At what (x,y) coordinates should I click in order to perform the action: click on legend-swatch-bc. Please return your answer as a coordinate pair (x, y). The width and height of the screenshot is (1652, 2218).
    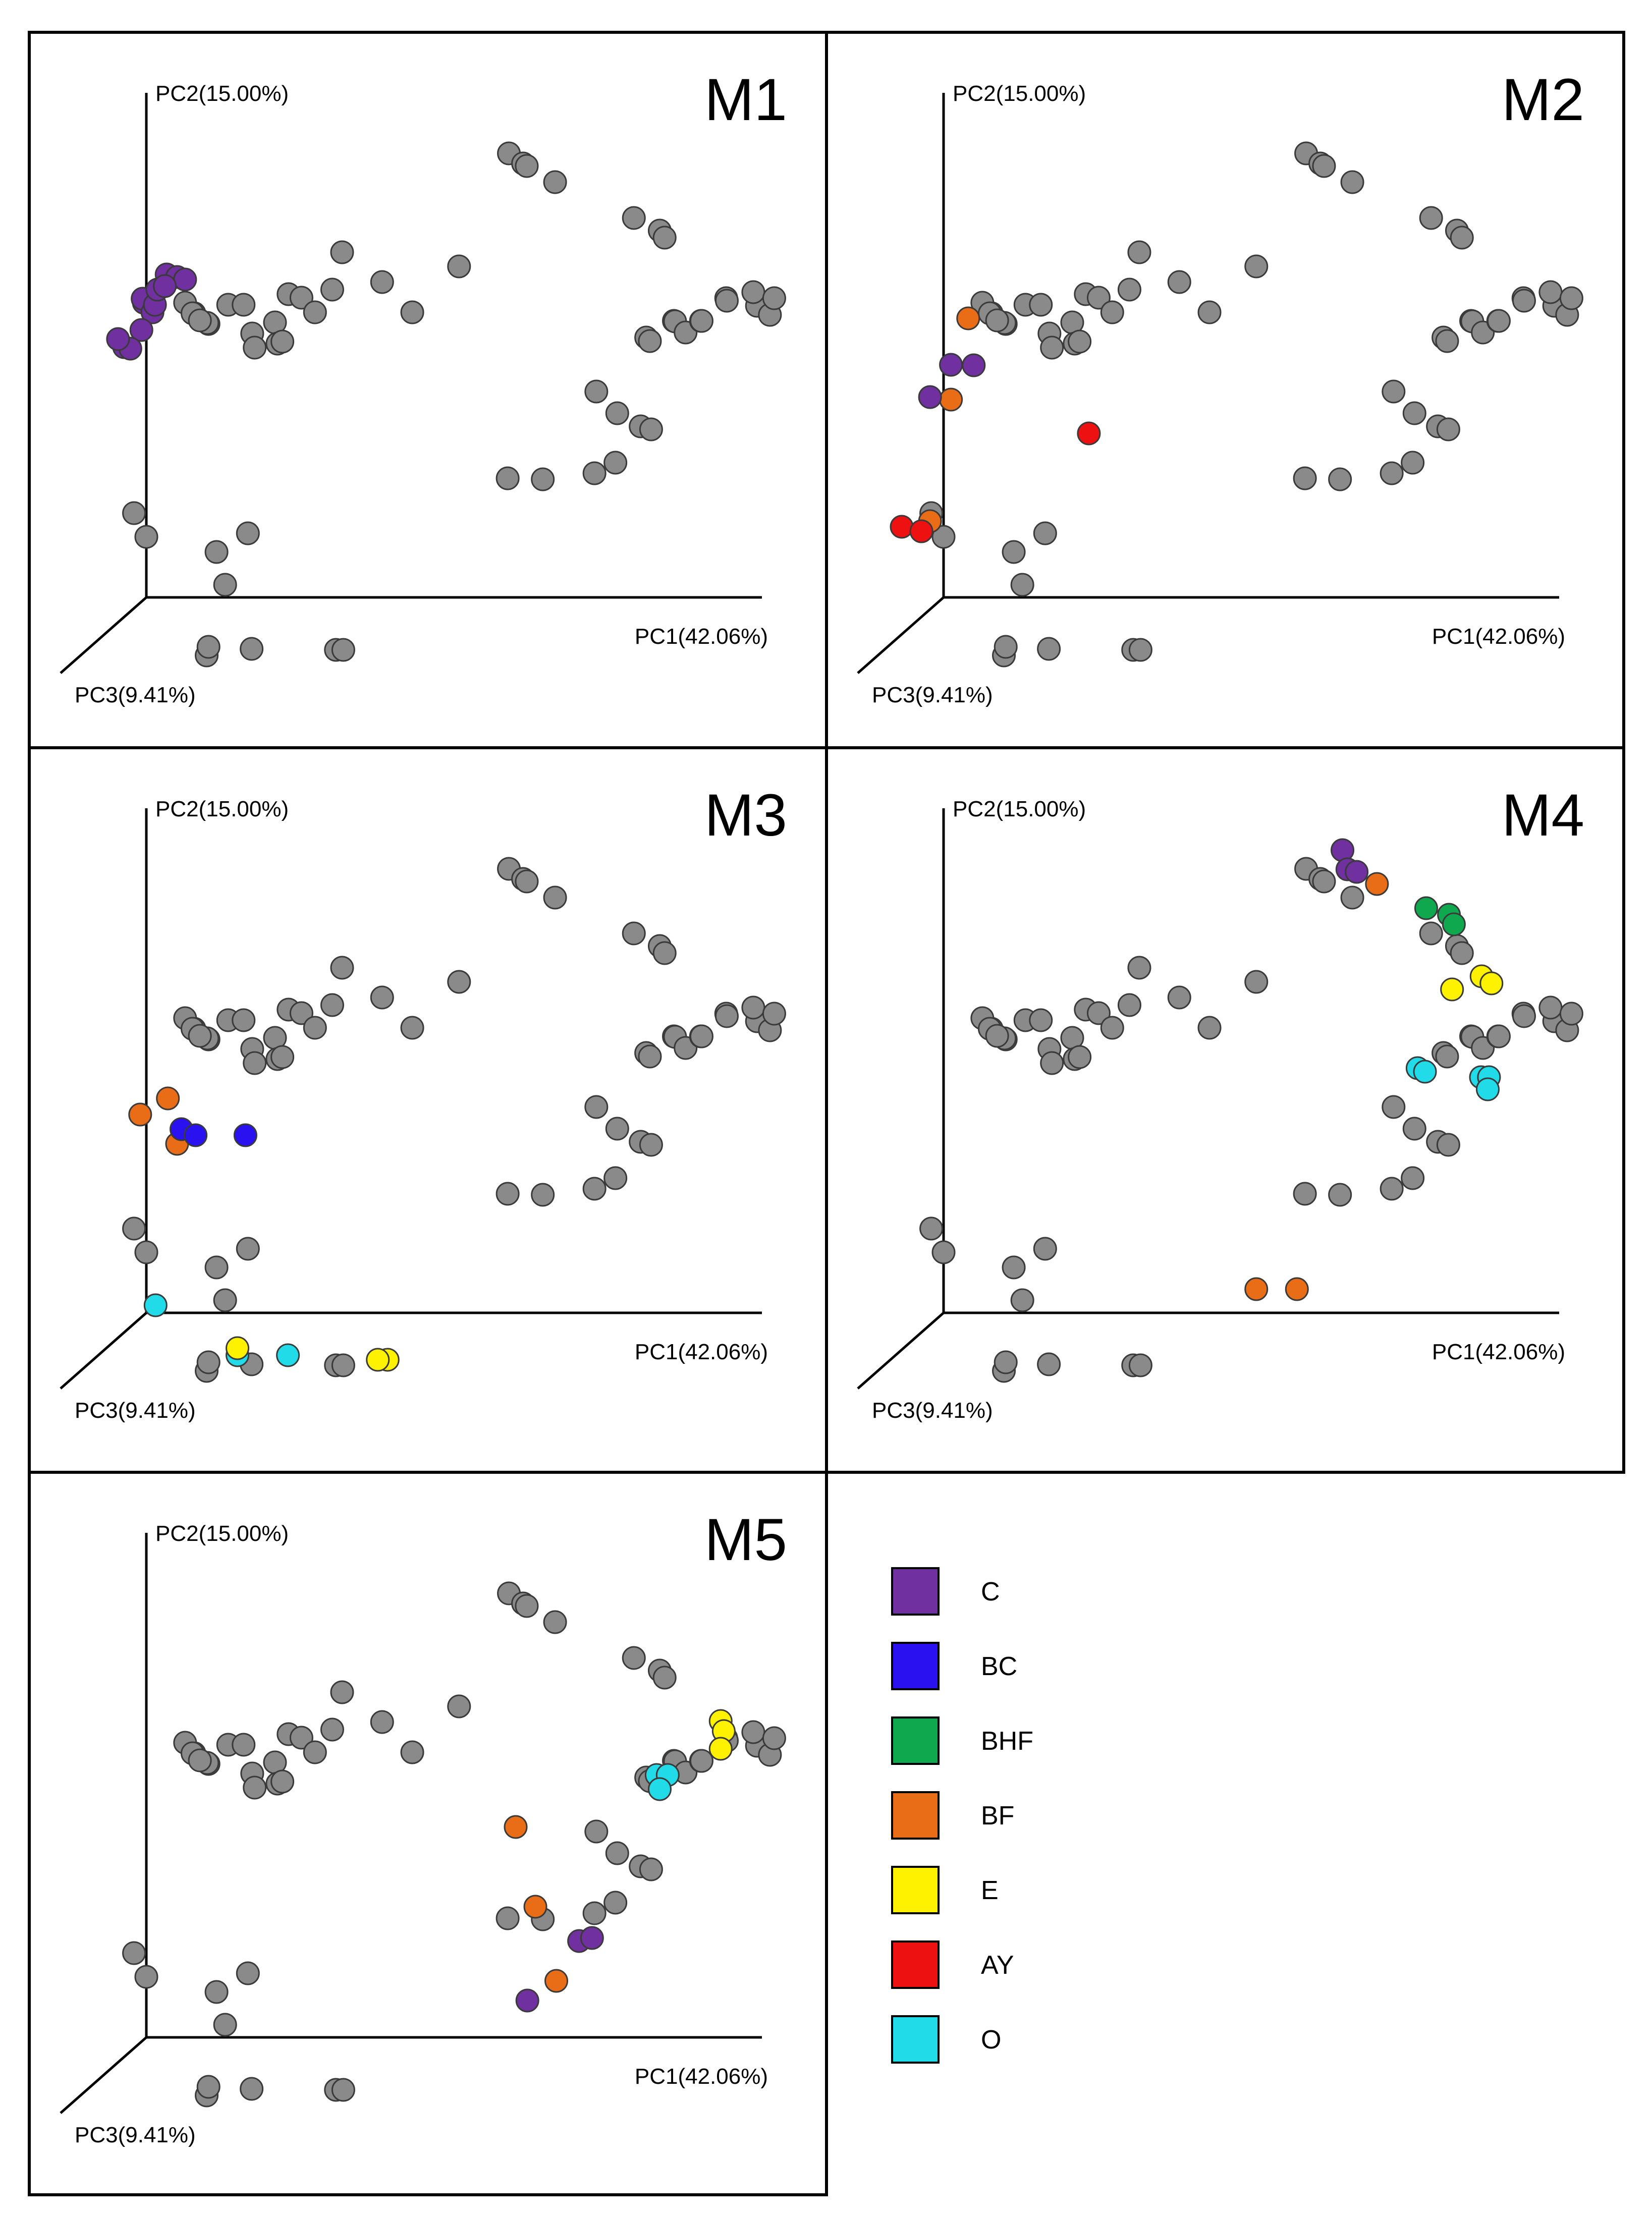
    Looking at the image, I should click on (915, 1666).